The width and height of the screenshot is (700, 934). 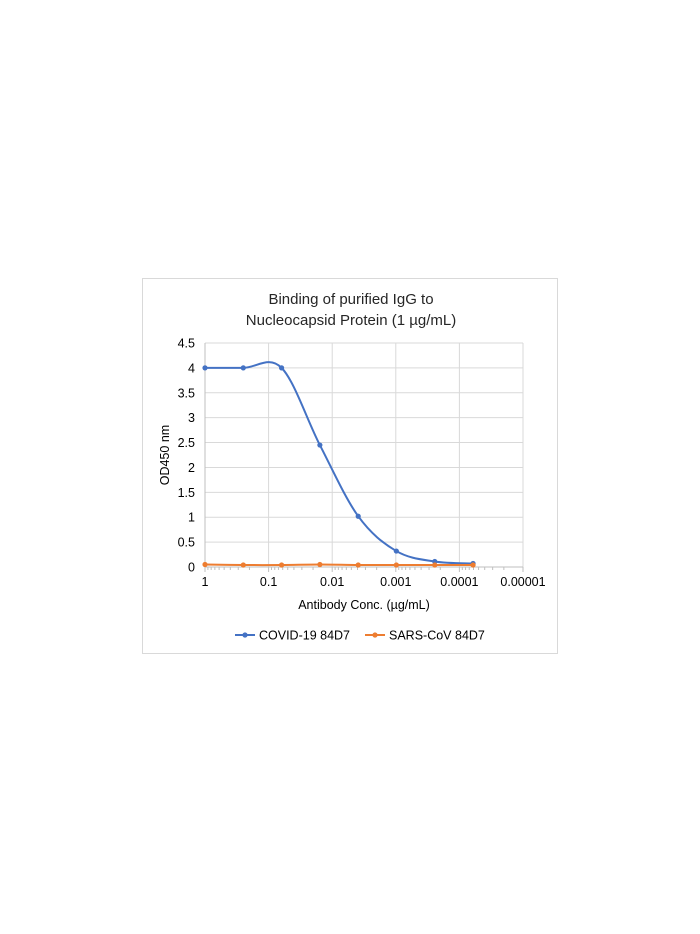 I want to click on y-tick-label: 0.5, so click(x=186, y=543).